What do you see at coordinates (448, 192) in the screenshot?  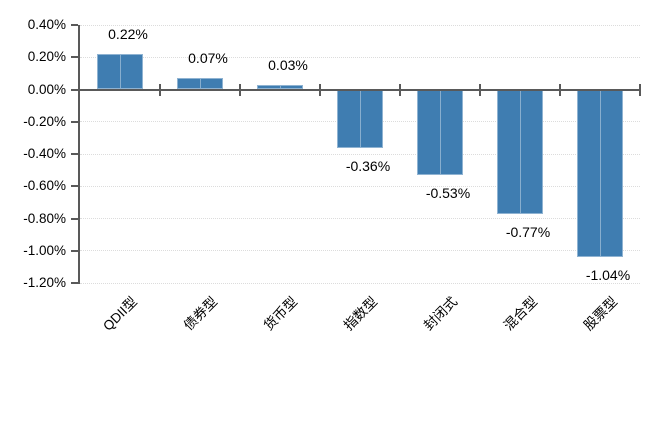 I see `bar-value-label: -0.53%` at bounding box center [448, 192].